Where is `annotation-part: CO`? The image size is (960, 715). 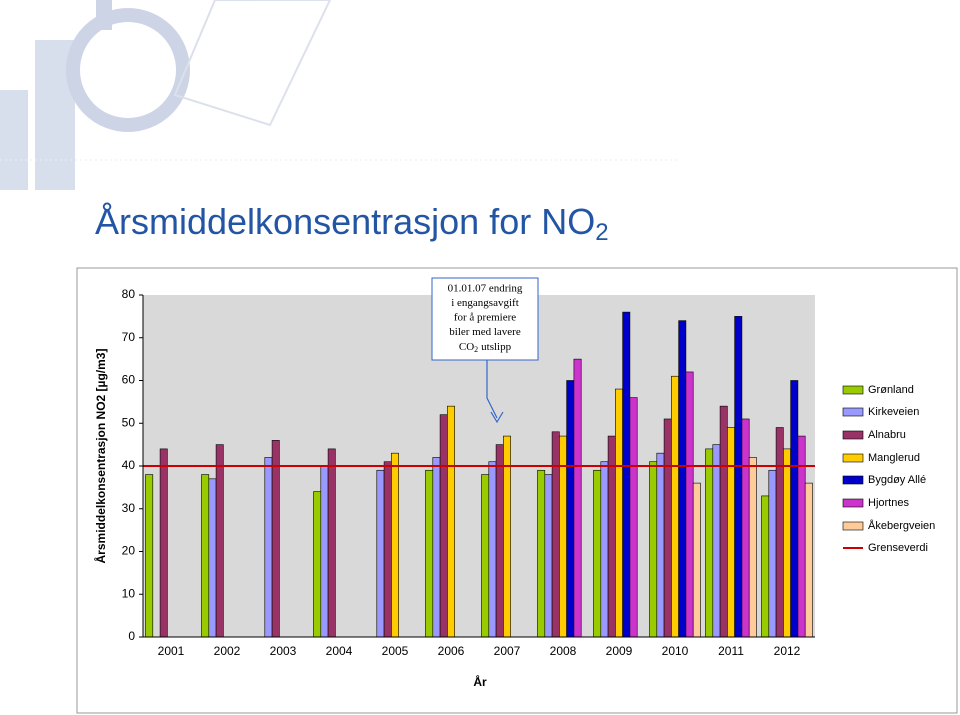 annotation-part: CO is located at coordinates (466, 347).